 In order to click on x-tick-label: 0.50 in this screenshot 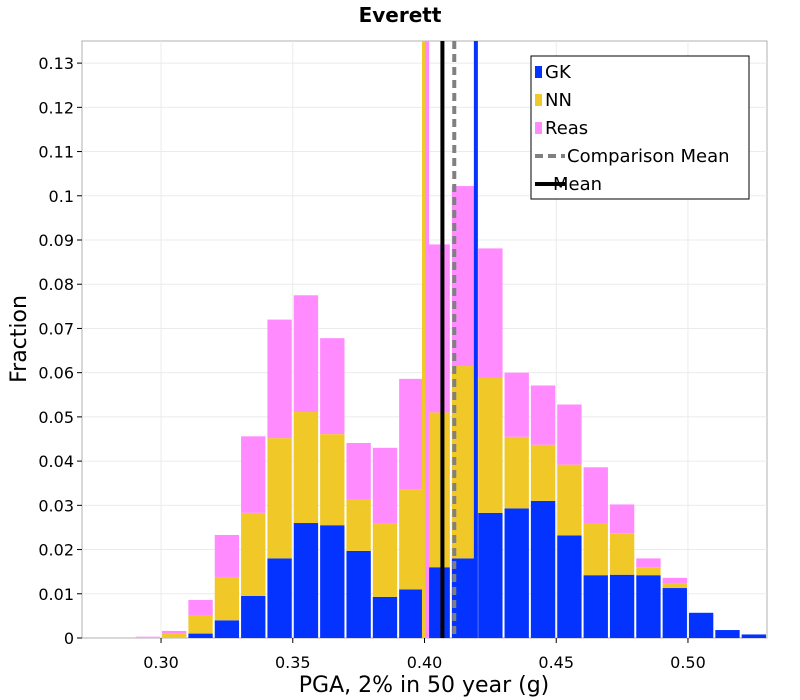, I will do `click(688, 662)`.